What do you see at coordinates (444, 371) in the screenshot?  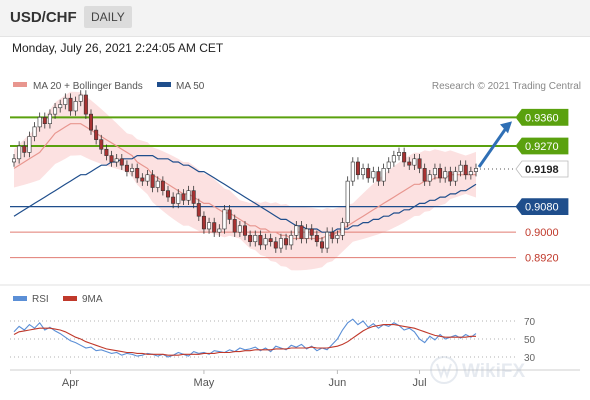 I see `watermark-w-icon` at bounding box center [444, 371].